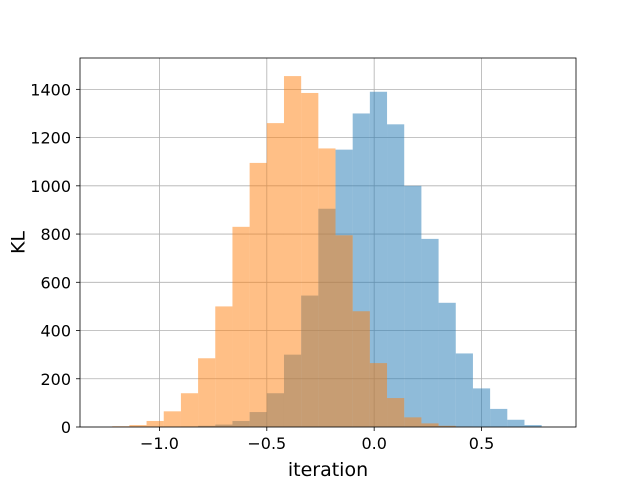  What do you see at coordinates (55, 331) in the screenshot?
I see `y-tick-label: 400` at bounding box center [55, 331].